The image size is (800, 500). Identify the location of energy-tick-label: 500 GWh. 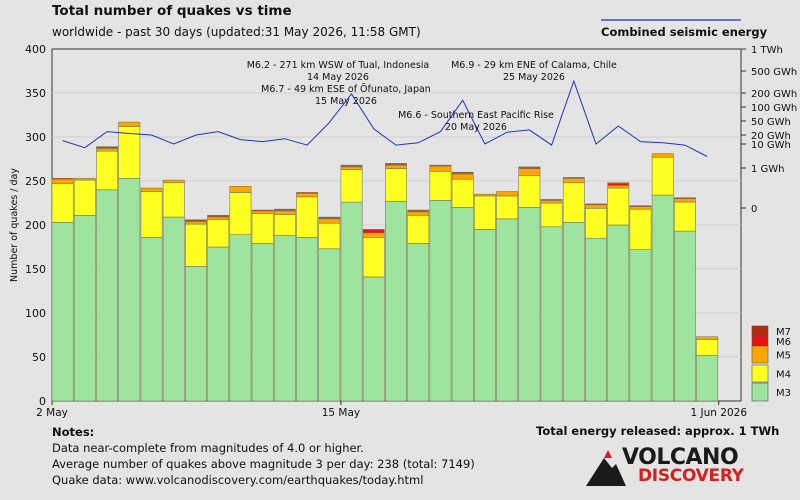
(774, 72).